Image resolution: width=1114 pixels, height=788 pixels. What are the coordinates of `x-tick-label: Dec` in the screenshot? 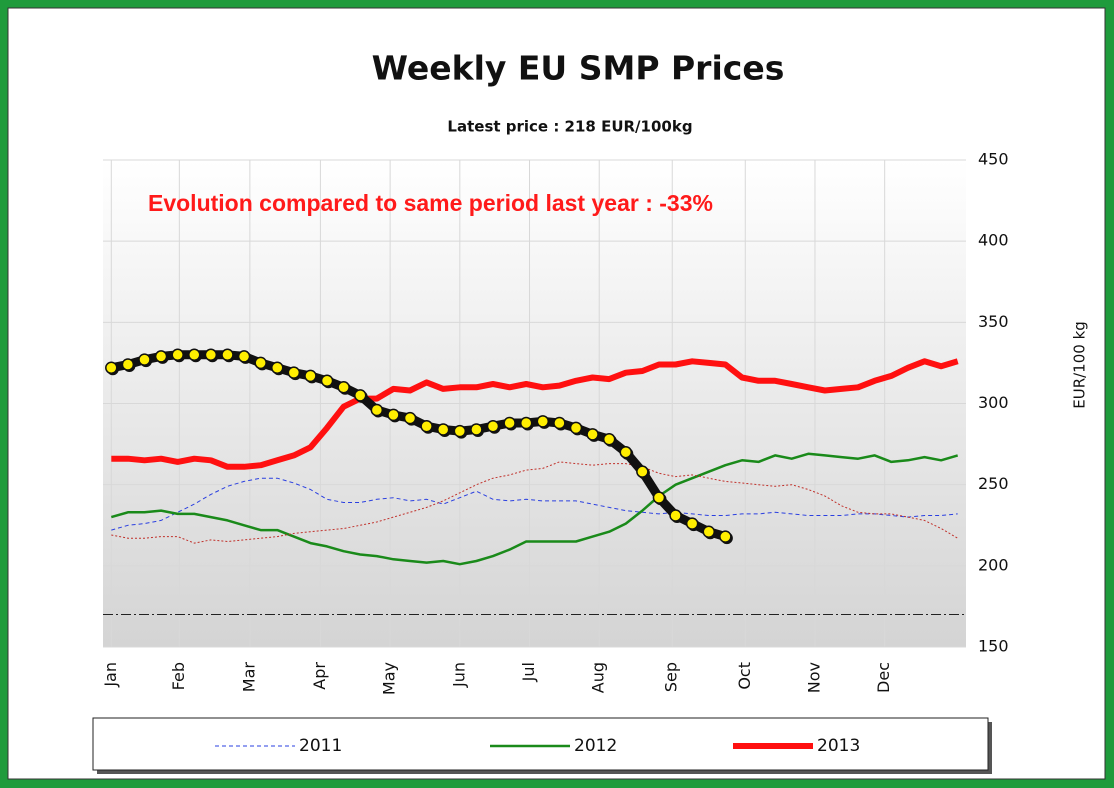 It's located at (883, 677).